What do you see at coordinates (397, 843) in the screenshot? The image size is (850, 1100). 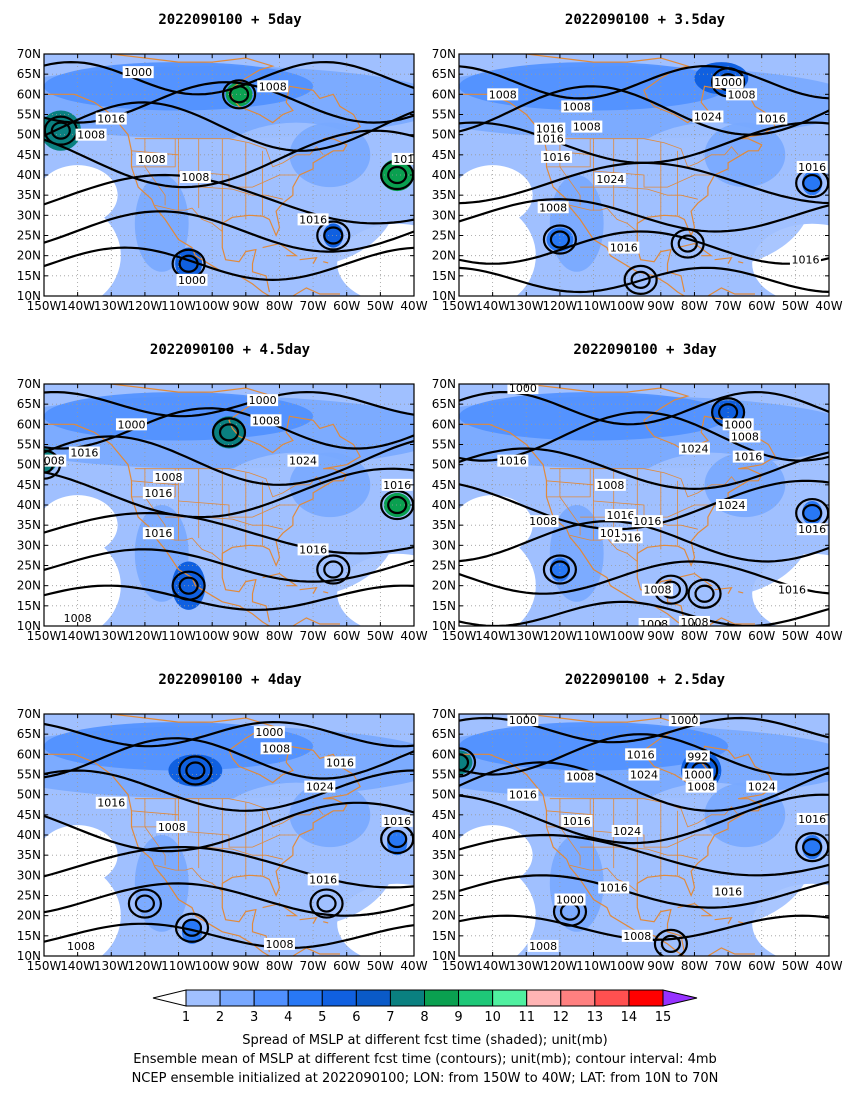 I see `spread-shading-max` at bounding box center [397, 843].